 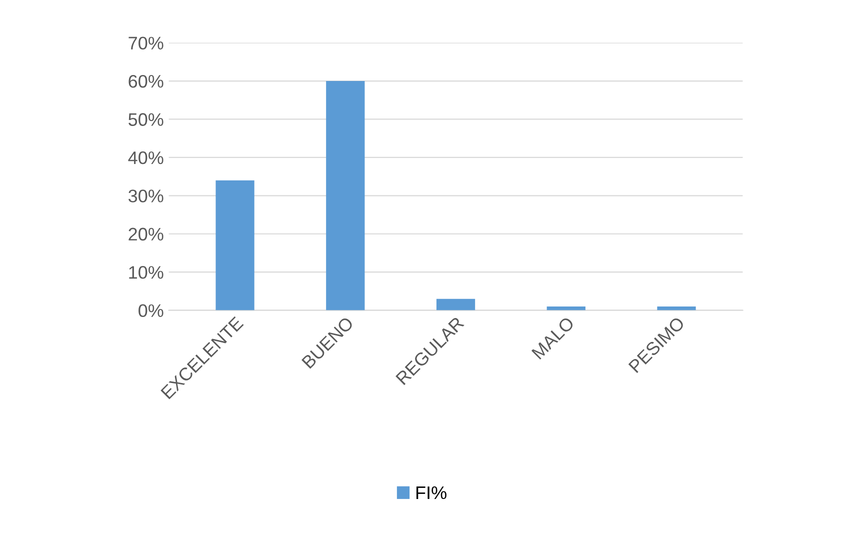 What do you see at coordinates (146, 196) in the screenshot?
I see `y-tick-label: 30%` at bounding box center [146, 196].